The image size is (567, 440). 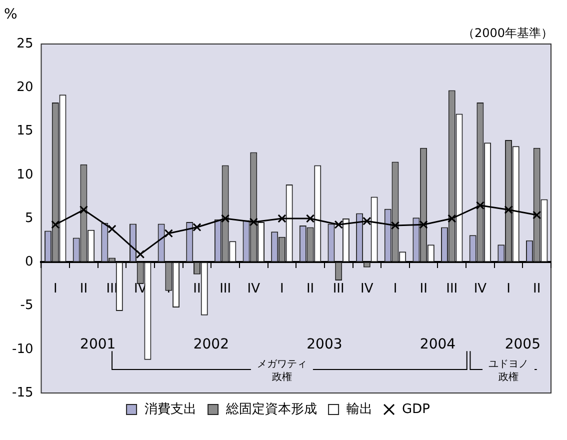 I want to click on y-tick-label: 25, so click(x=25, y=44).